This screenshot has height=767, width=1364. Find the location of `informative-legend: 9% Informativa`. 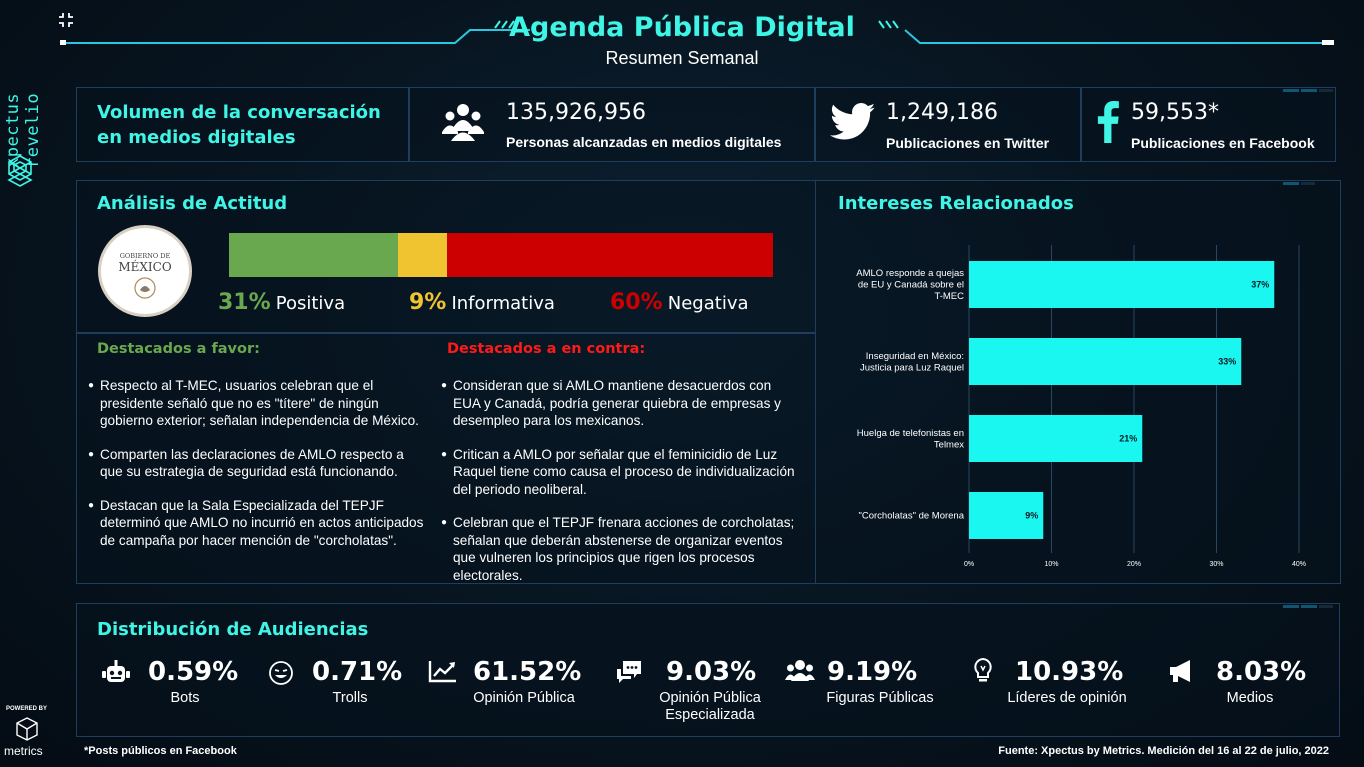

informative-legend: 9% Informativa is located at coordinates (482, 302).